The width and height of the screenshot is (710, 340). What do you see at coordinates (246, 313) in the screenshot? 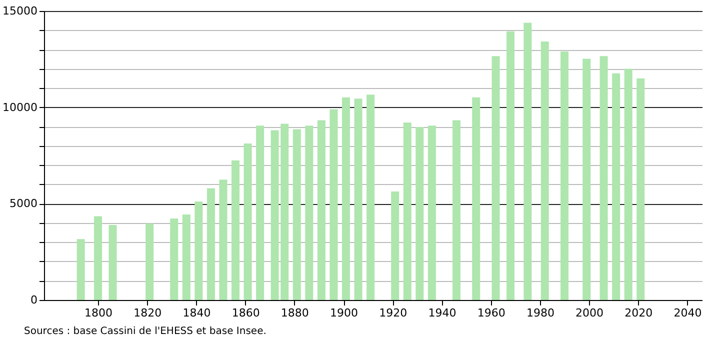
I see `x-tick-label: 1860` at bounding box center [246, 313].